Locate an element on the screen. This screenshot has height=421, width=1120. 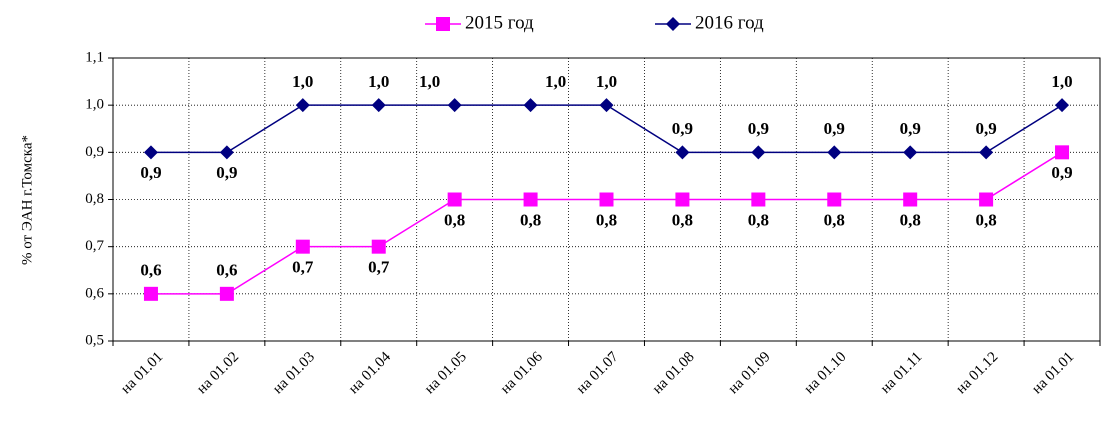
x-tick-label: на 01.07 is located at coordinates (598, 373).